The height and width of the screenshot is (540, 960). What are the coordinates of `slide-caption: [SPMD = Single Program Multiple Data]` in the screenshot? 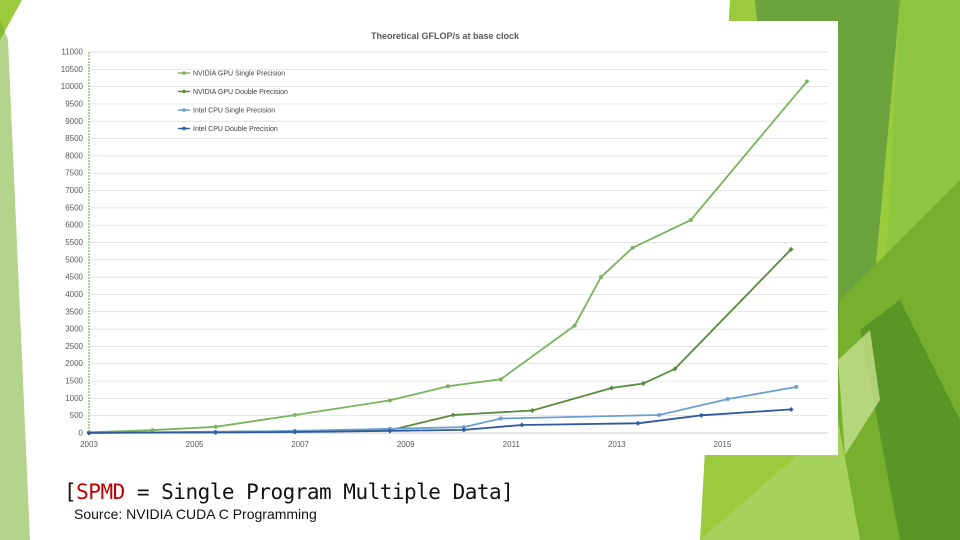 It's located at (289, 492).